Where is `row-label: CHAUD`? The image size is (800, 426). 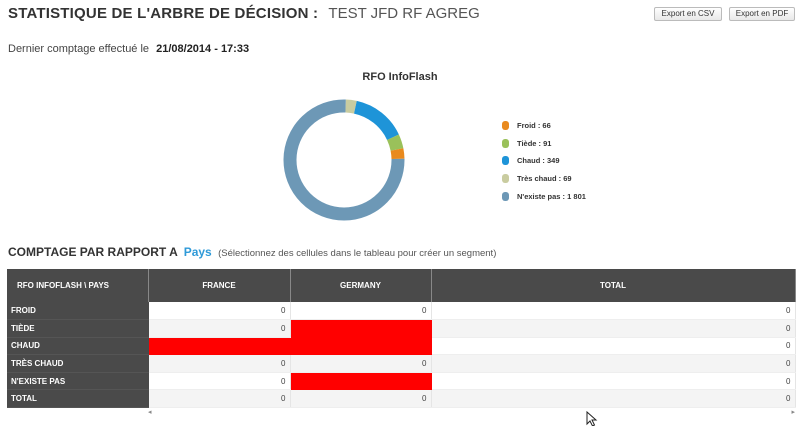 row-label: CHAUD is located at coordinates (78, 346).